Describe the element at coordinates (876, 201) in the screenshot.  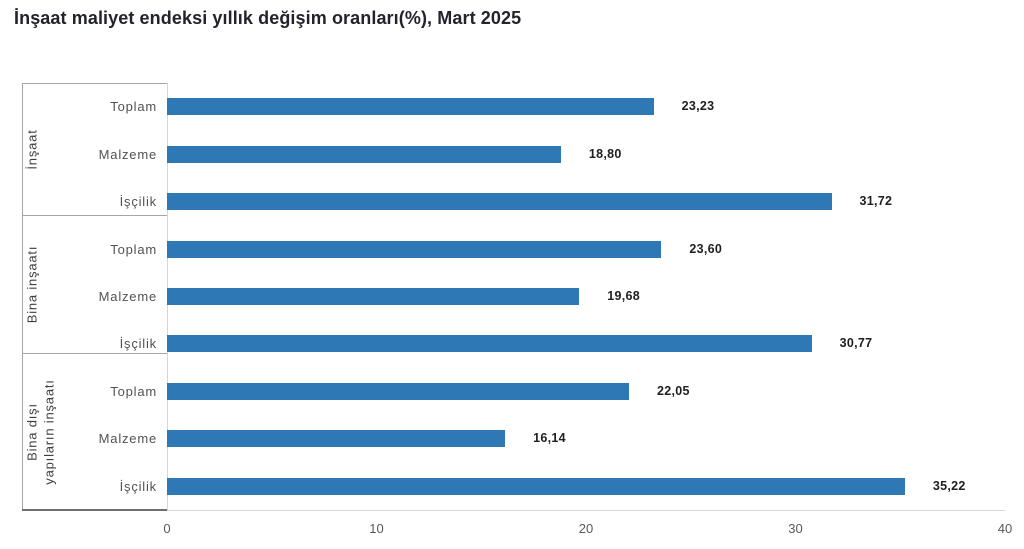
I see `bar-value-label: 31,72` at that location.